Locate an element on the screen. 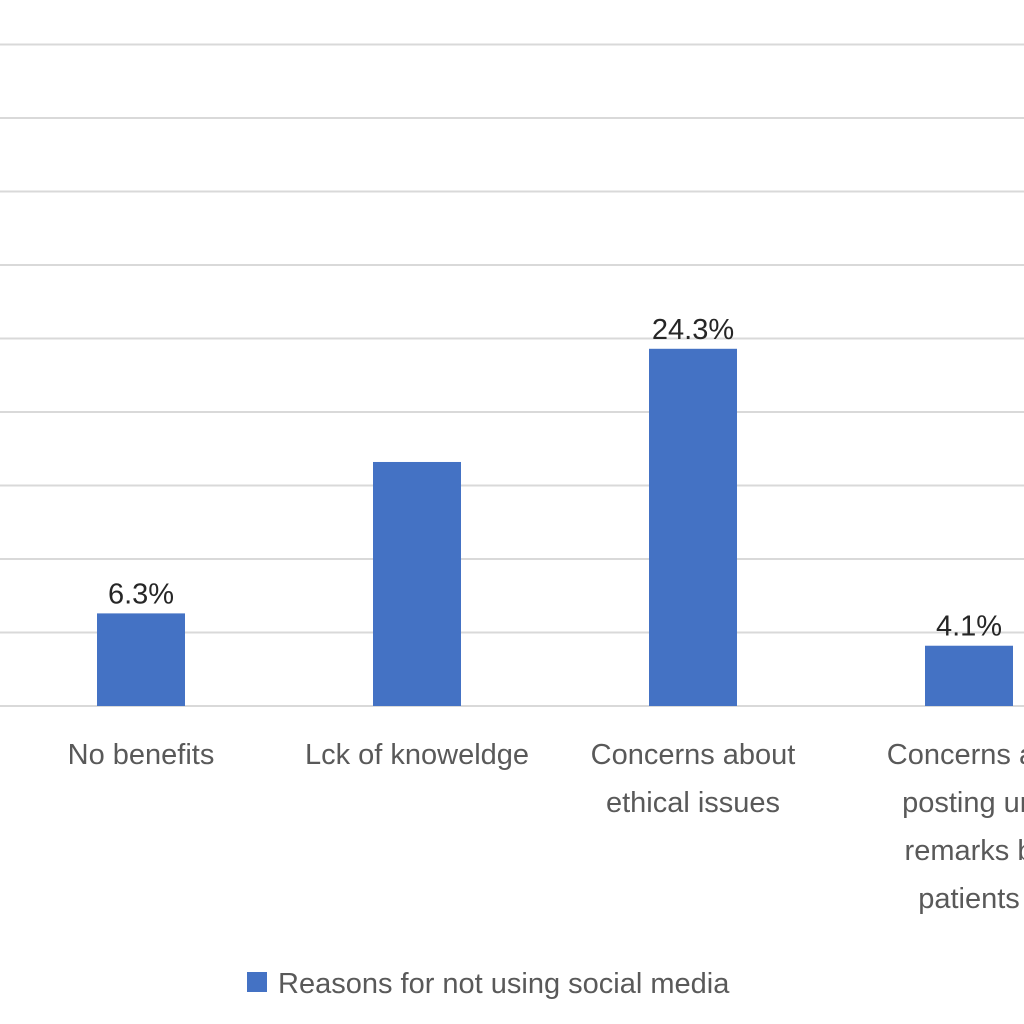 The height and width of the screenshot is (1024, 1024). legend: Reasons for not using social media is located at coordinates (488, 984).